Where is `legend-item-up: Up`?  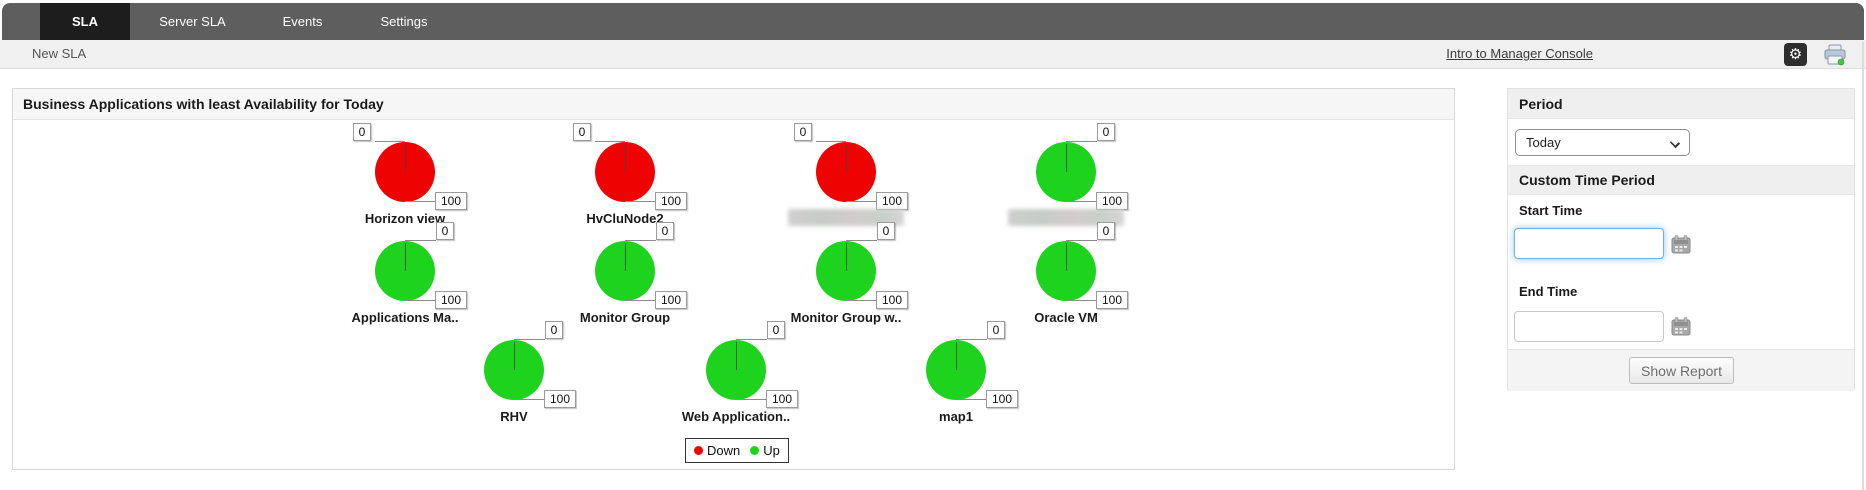 legend-item-up: Up is located at coordinates (765, 450).